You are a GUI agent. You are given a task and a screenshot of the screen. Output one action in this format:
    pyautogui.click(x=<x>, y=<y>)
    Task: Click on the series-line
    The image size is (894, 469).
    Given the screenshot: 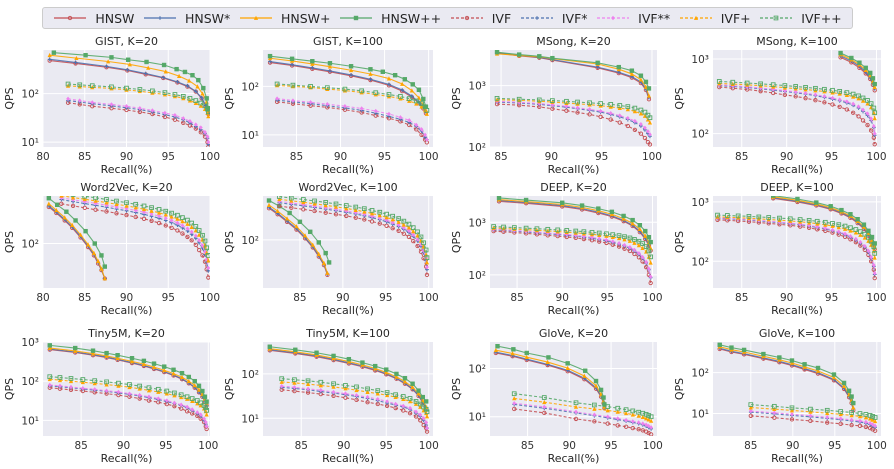 What is the action you would take?
    pyautogui.click(x=572, y=241)
    